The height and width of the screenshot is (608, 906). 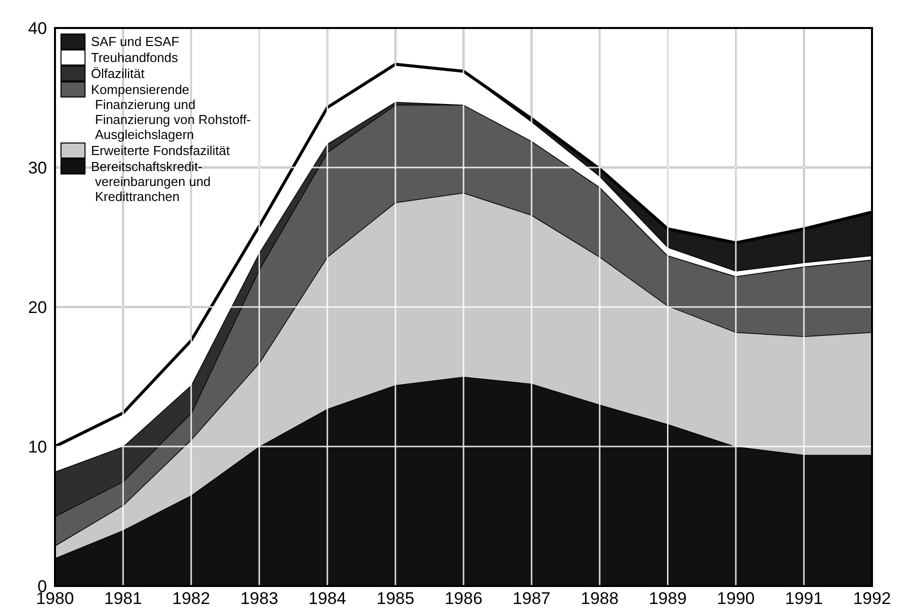 What do you see at coordinates (37, 446) in the screenshot?
I see `y-tick-label: 10` at bounding box center [37, 446].